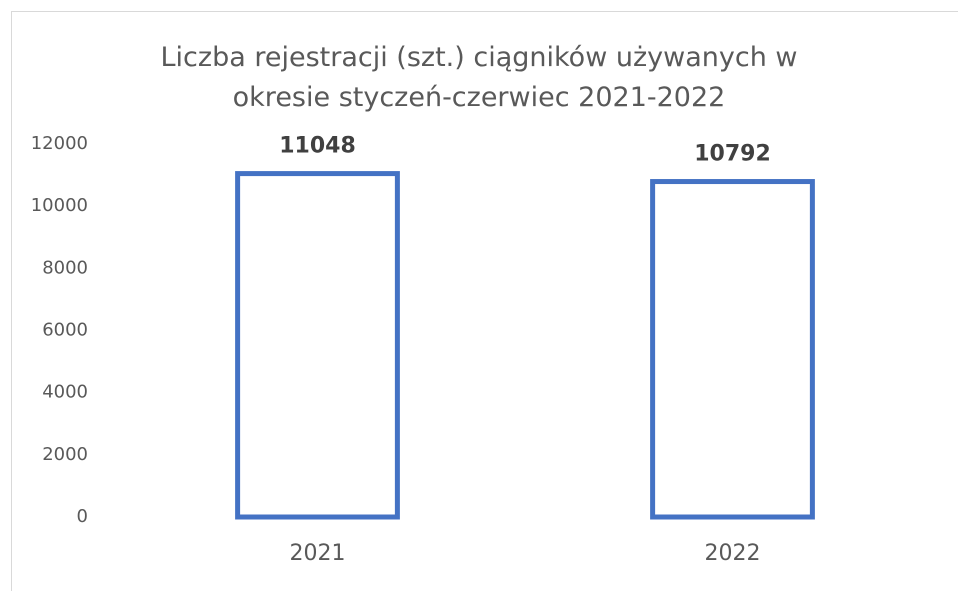 This screenshot has height=591, width=958. What do you see at coordinates (65, 330) in the screenshot?
I see `y-tick-label: 6000` at bounding box center [65, 330].